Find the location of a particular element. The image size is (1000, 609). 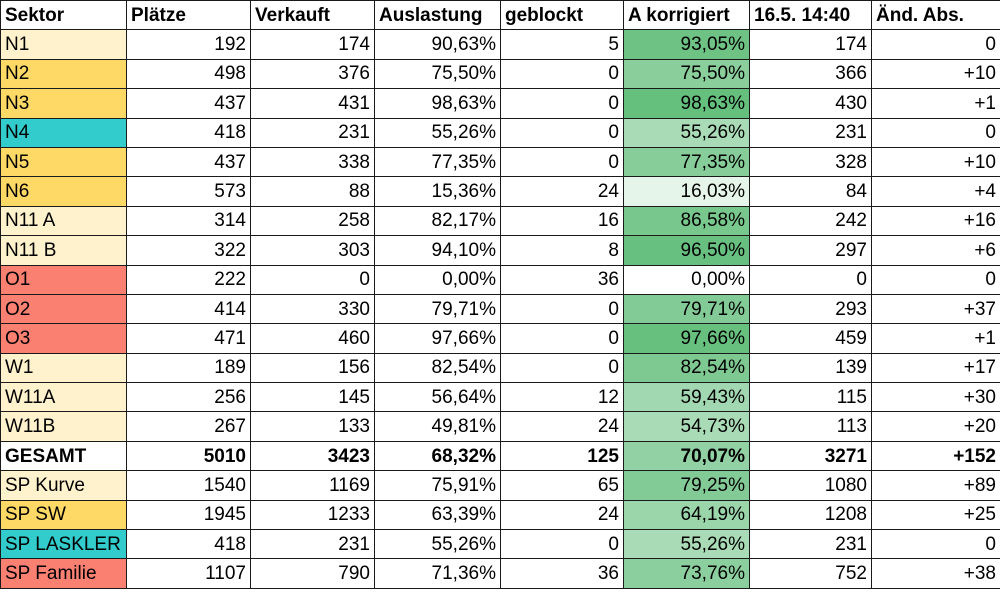

auslastung-cell: 49,81% is located at coordinates (437, 426).